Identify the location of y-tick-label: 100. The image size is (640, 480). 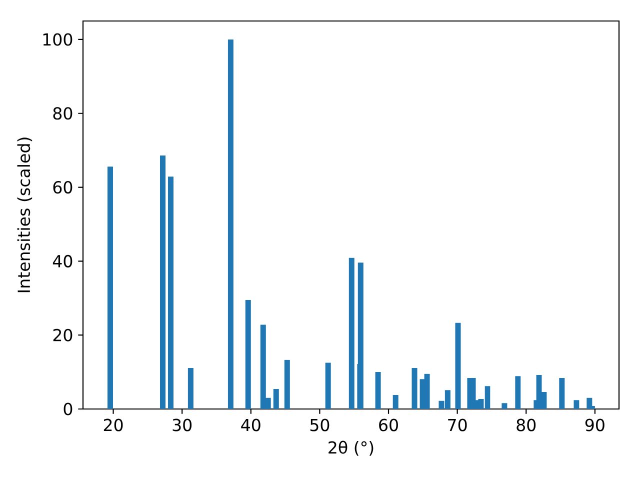
(57, 39).